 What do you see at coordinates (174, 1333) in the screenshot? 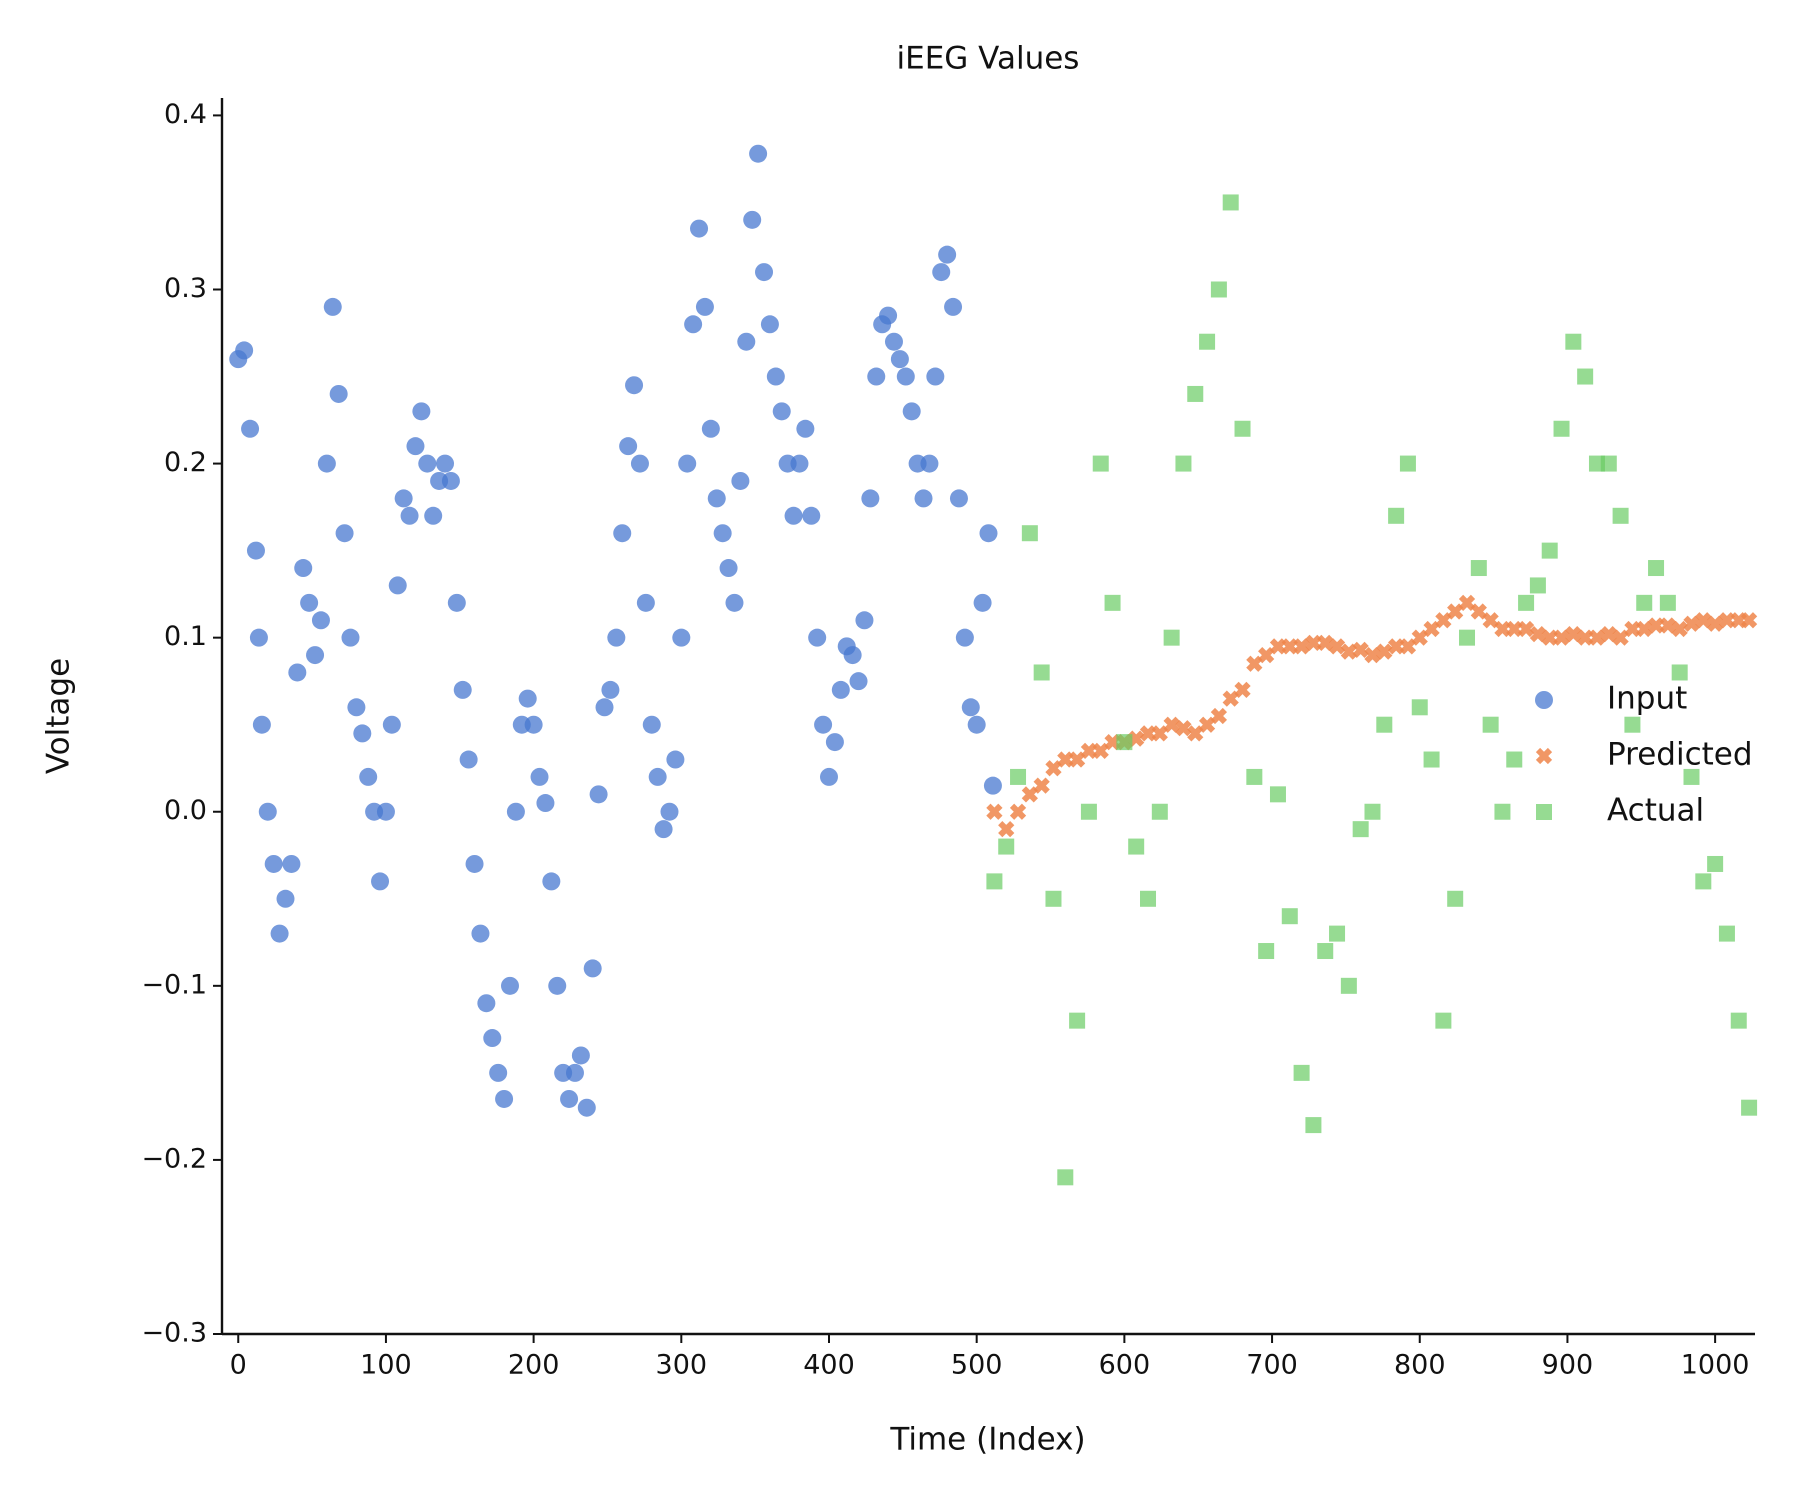
I see `y-tick-label: −0.3` at bounding box center [174, 1333].